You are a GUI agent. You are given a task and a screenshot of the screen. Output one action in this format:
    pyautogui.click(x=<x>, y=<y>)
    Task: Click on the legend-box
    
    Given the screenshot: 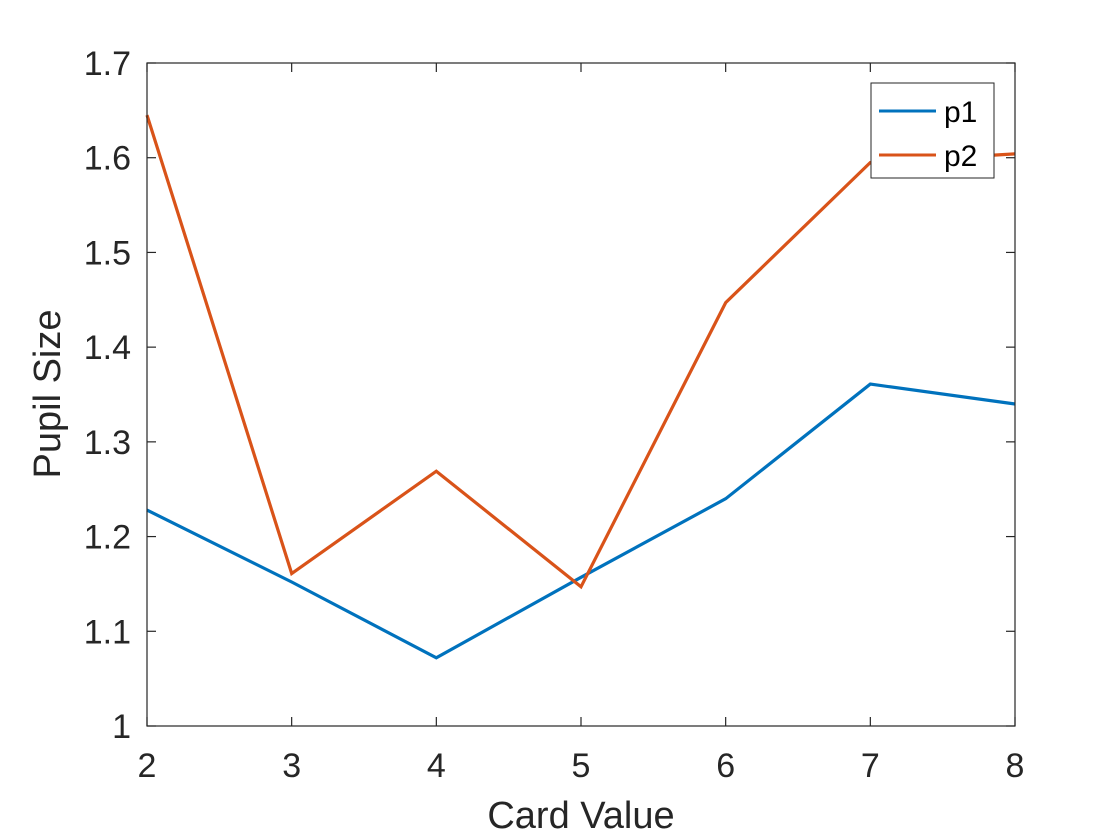 What is the action you would take?
    pyautogui.click(x=932, y=130)
    